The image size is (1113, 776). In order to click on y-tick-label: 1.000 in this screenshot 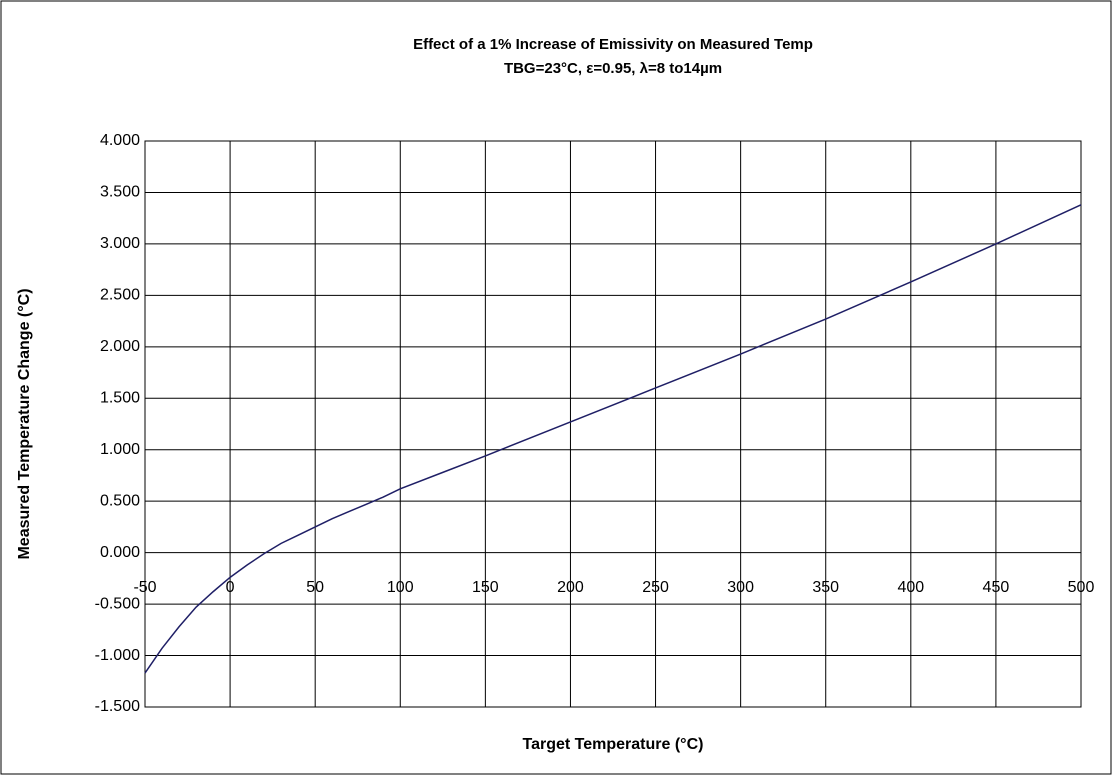, I will do `click(120, 449)`.